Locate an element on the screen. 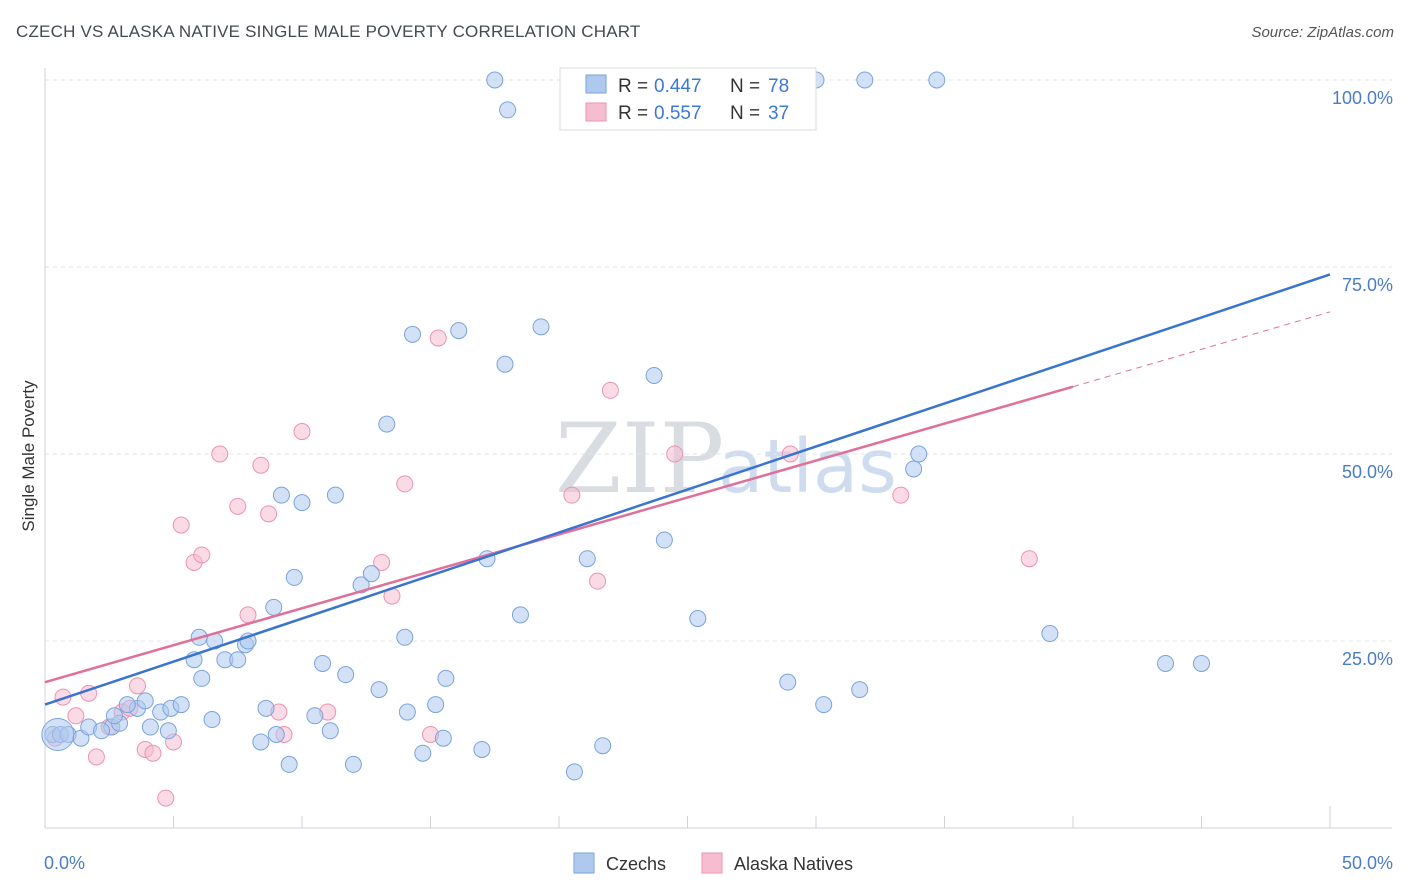 Image resolution: width=1406 pixels, height=892 pixels. czechs-r-label: R = is located at coordinates (633, 86).